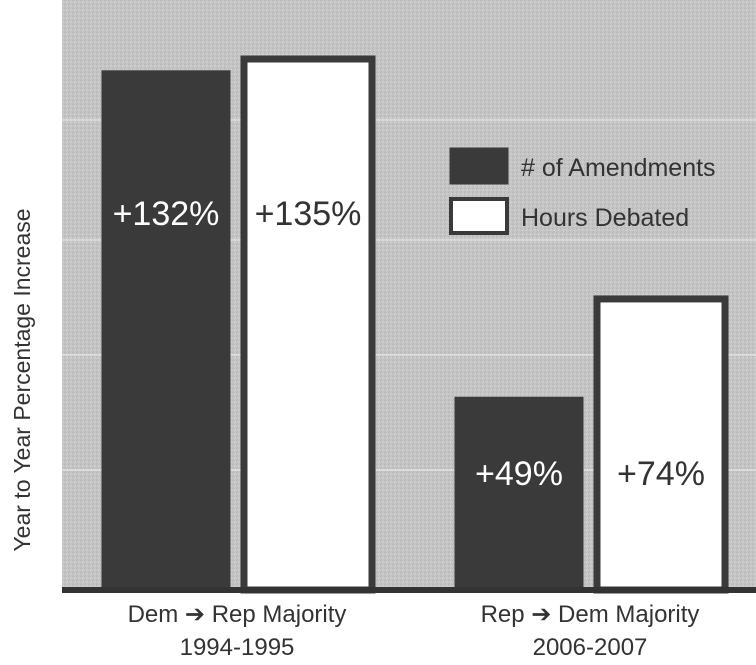 The width and height of the screenshot is (756, 665). What do you see at coordinates (237, 647) in the screenshot?
I see `x-tick-label-line2: 1994-1995` at bounding box center [237, 647].